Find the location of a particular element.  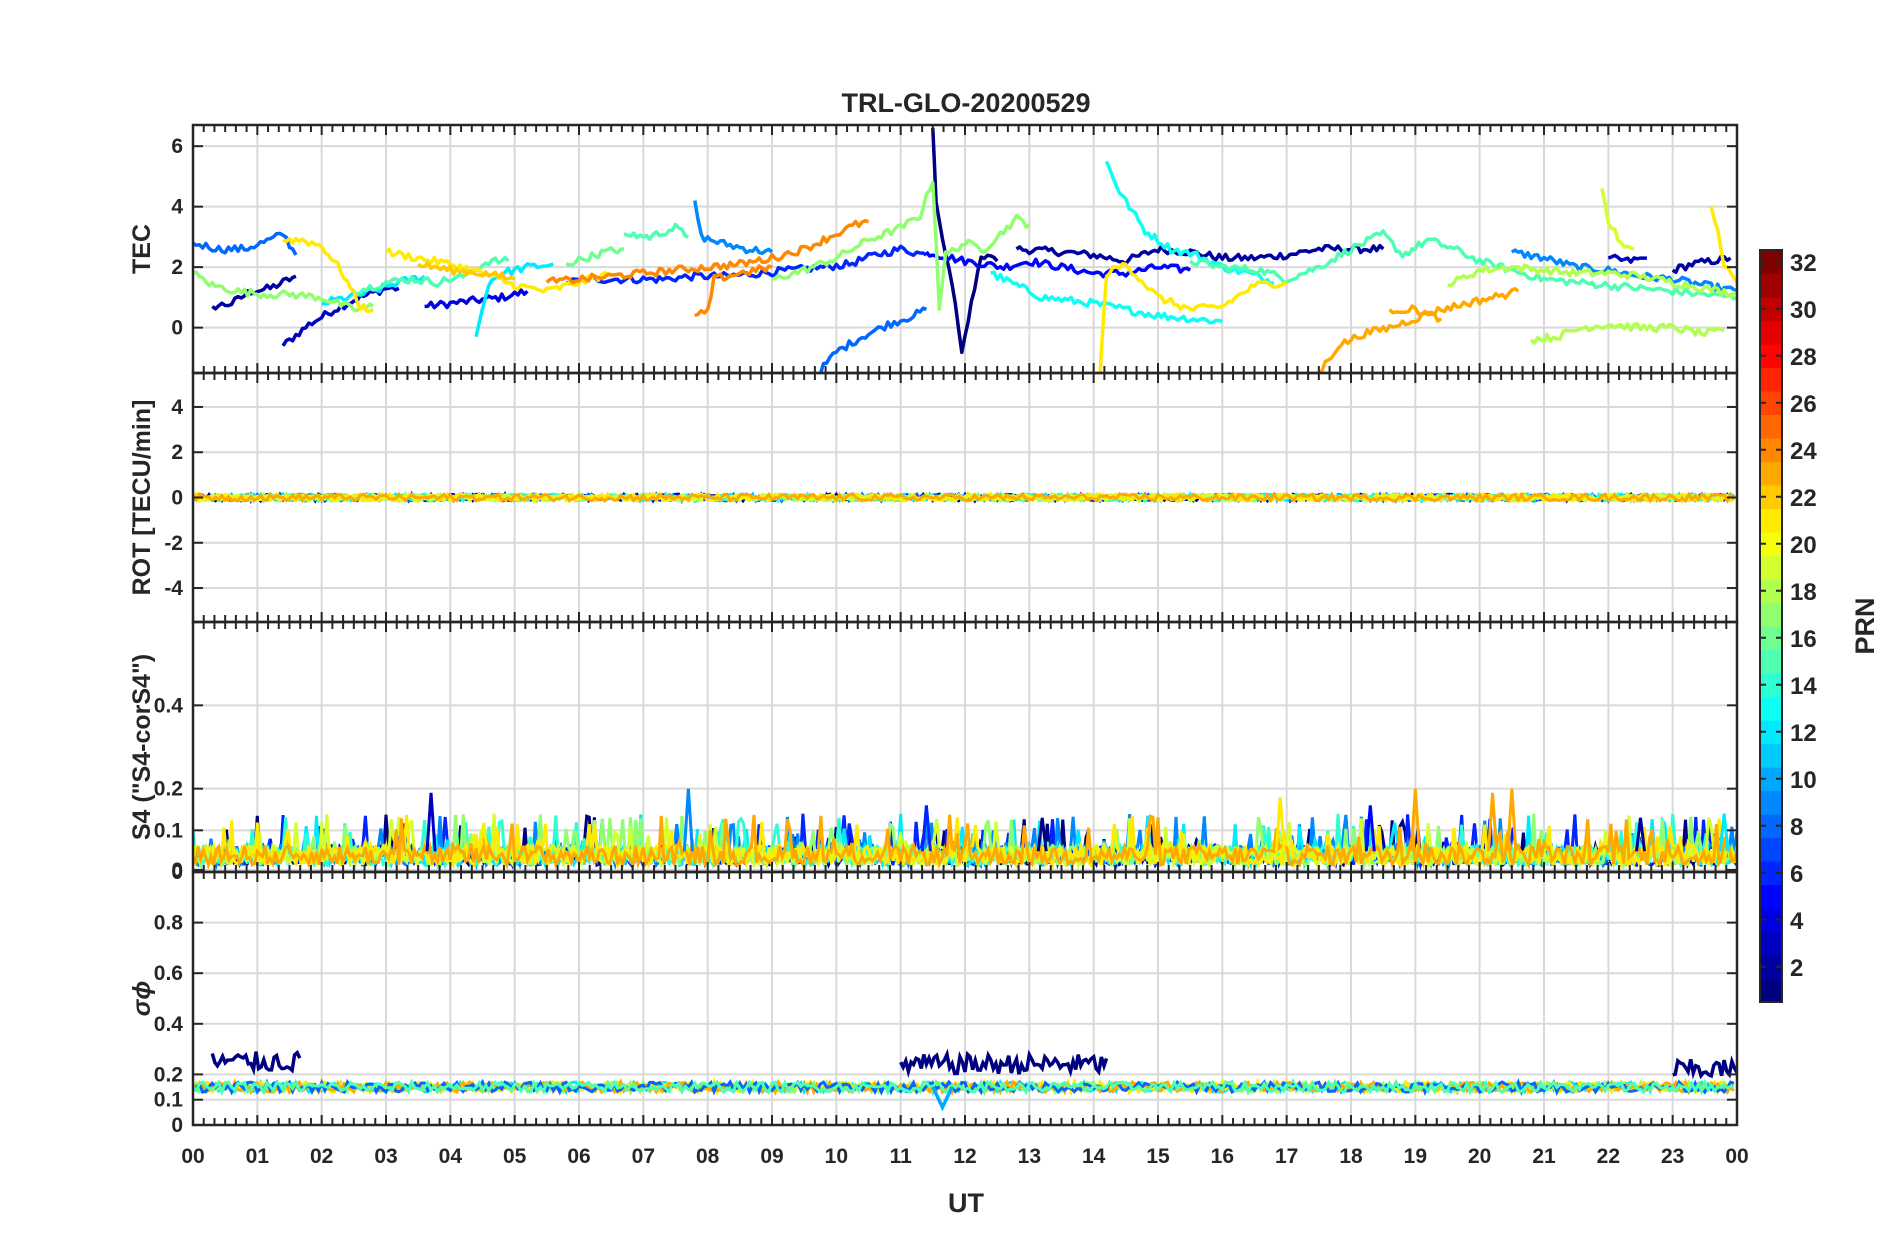

x-tick-label: 01 is located at coordinates (258, 1156).